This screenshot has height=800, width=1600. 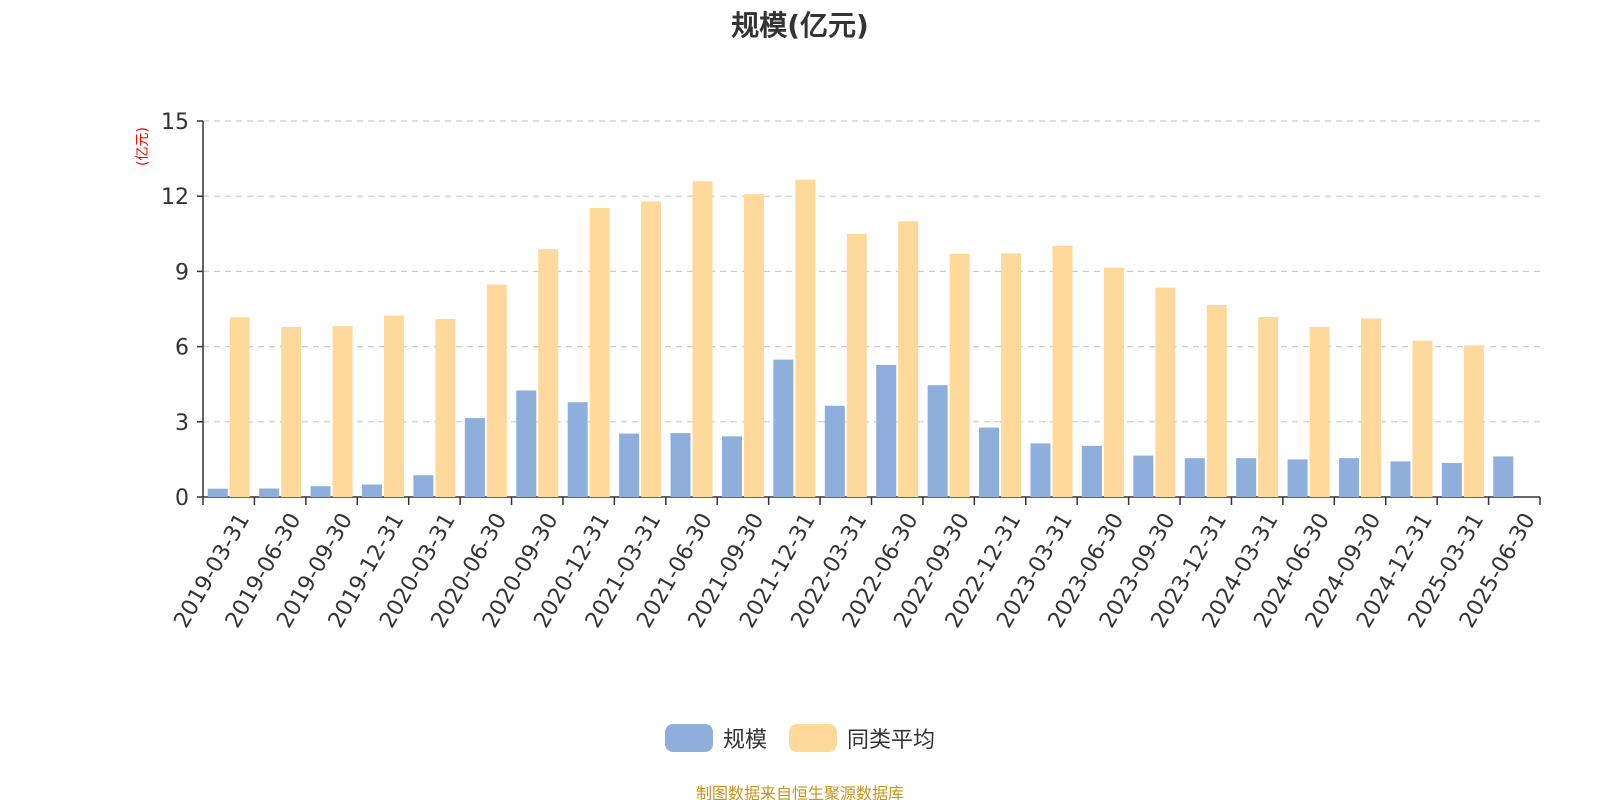 I want to click on y-tick-label: 0, so click(x=182, y=498).